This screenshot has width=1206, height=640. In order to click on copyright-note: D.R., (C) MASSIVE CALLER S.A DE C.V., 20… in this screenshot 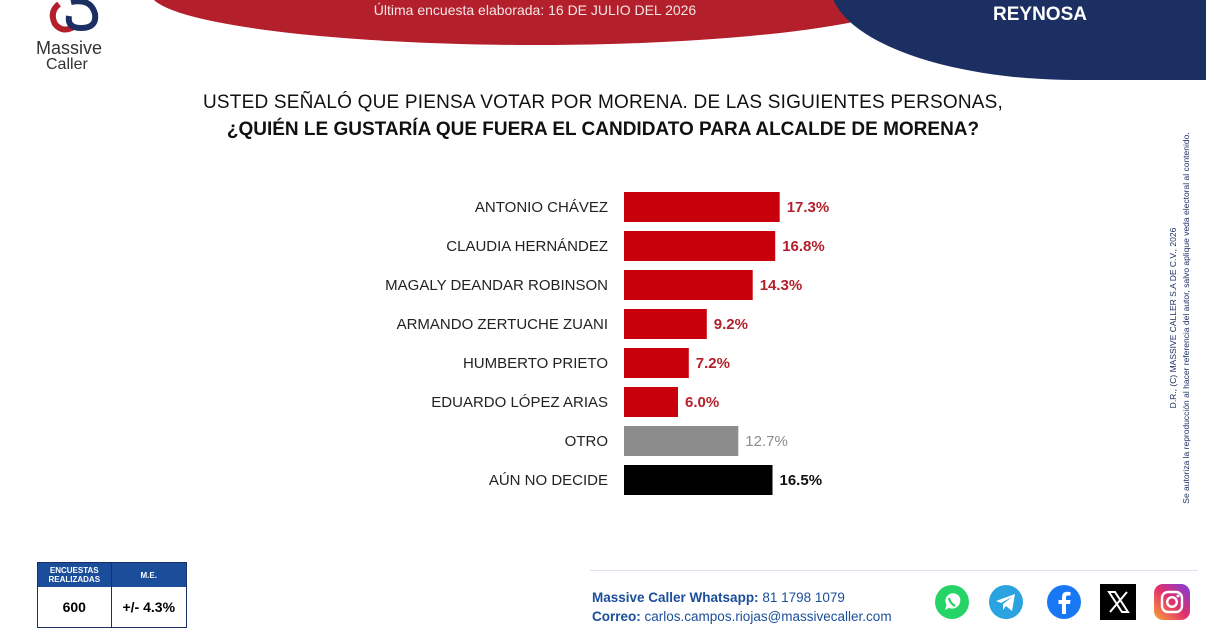, I will do `click(1180, 320)`.